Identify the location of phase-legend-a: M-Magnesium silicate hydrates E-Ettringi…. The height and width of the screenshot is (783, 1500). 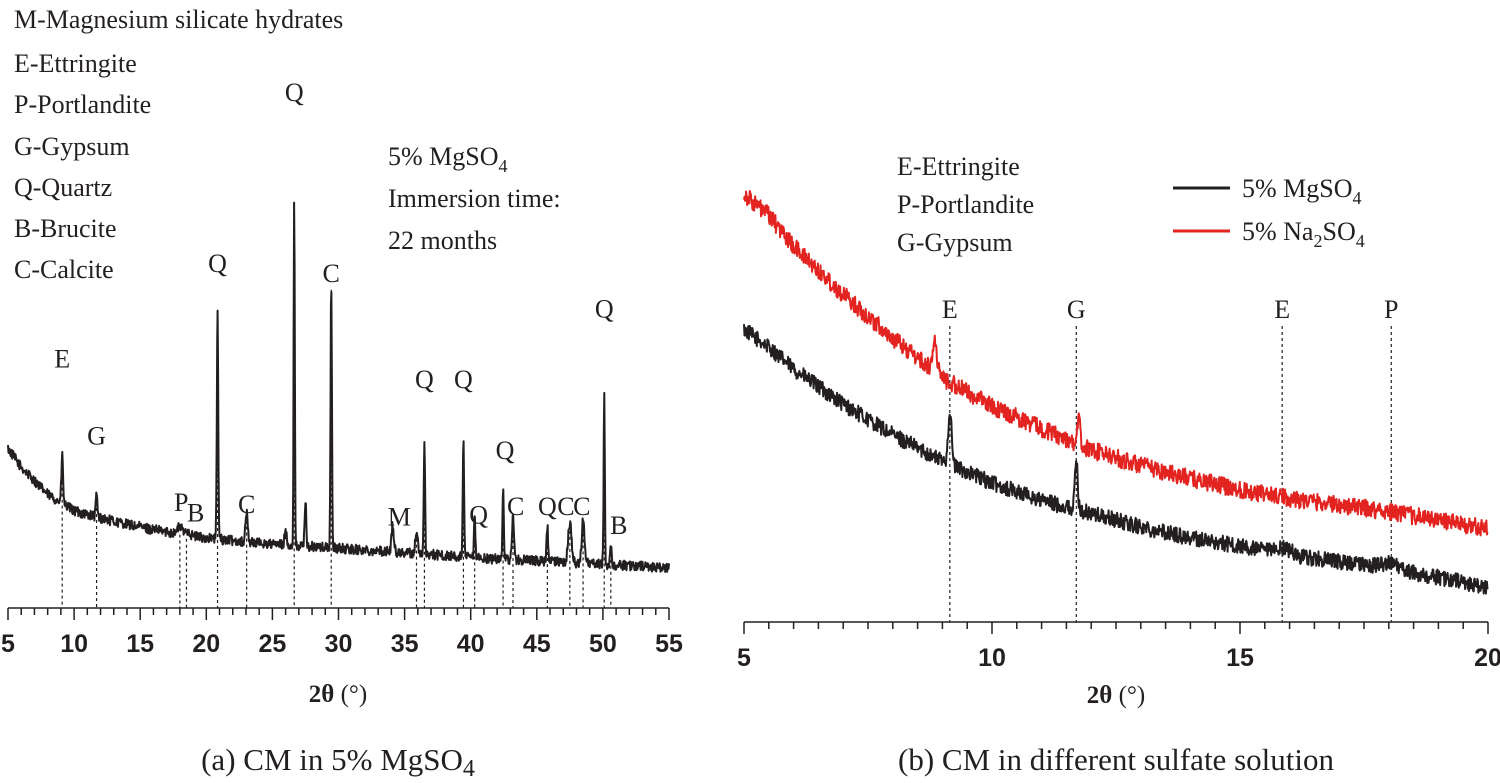
(178, 144).